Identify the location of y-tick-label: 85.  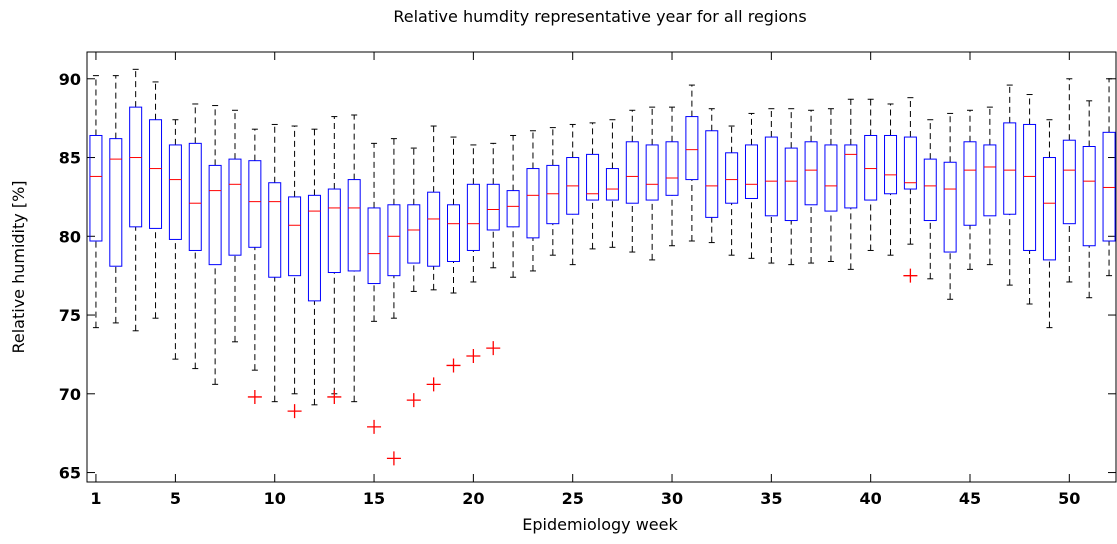
(70, 158).